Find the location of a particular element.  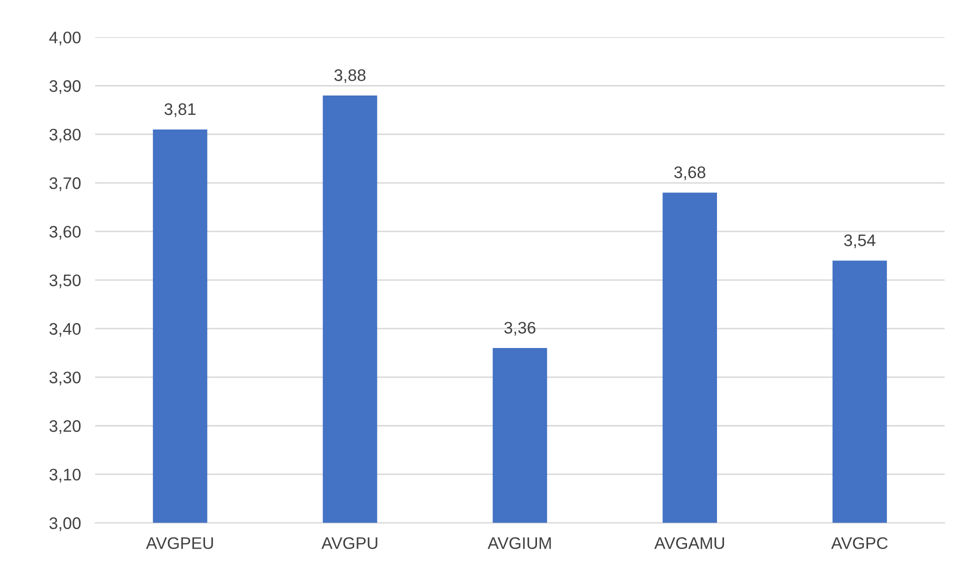

x-tick-label: AVGPC is located at coordinates (859, 543).